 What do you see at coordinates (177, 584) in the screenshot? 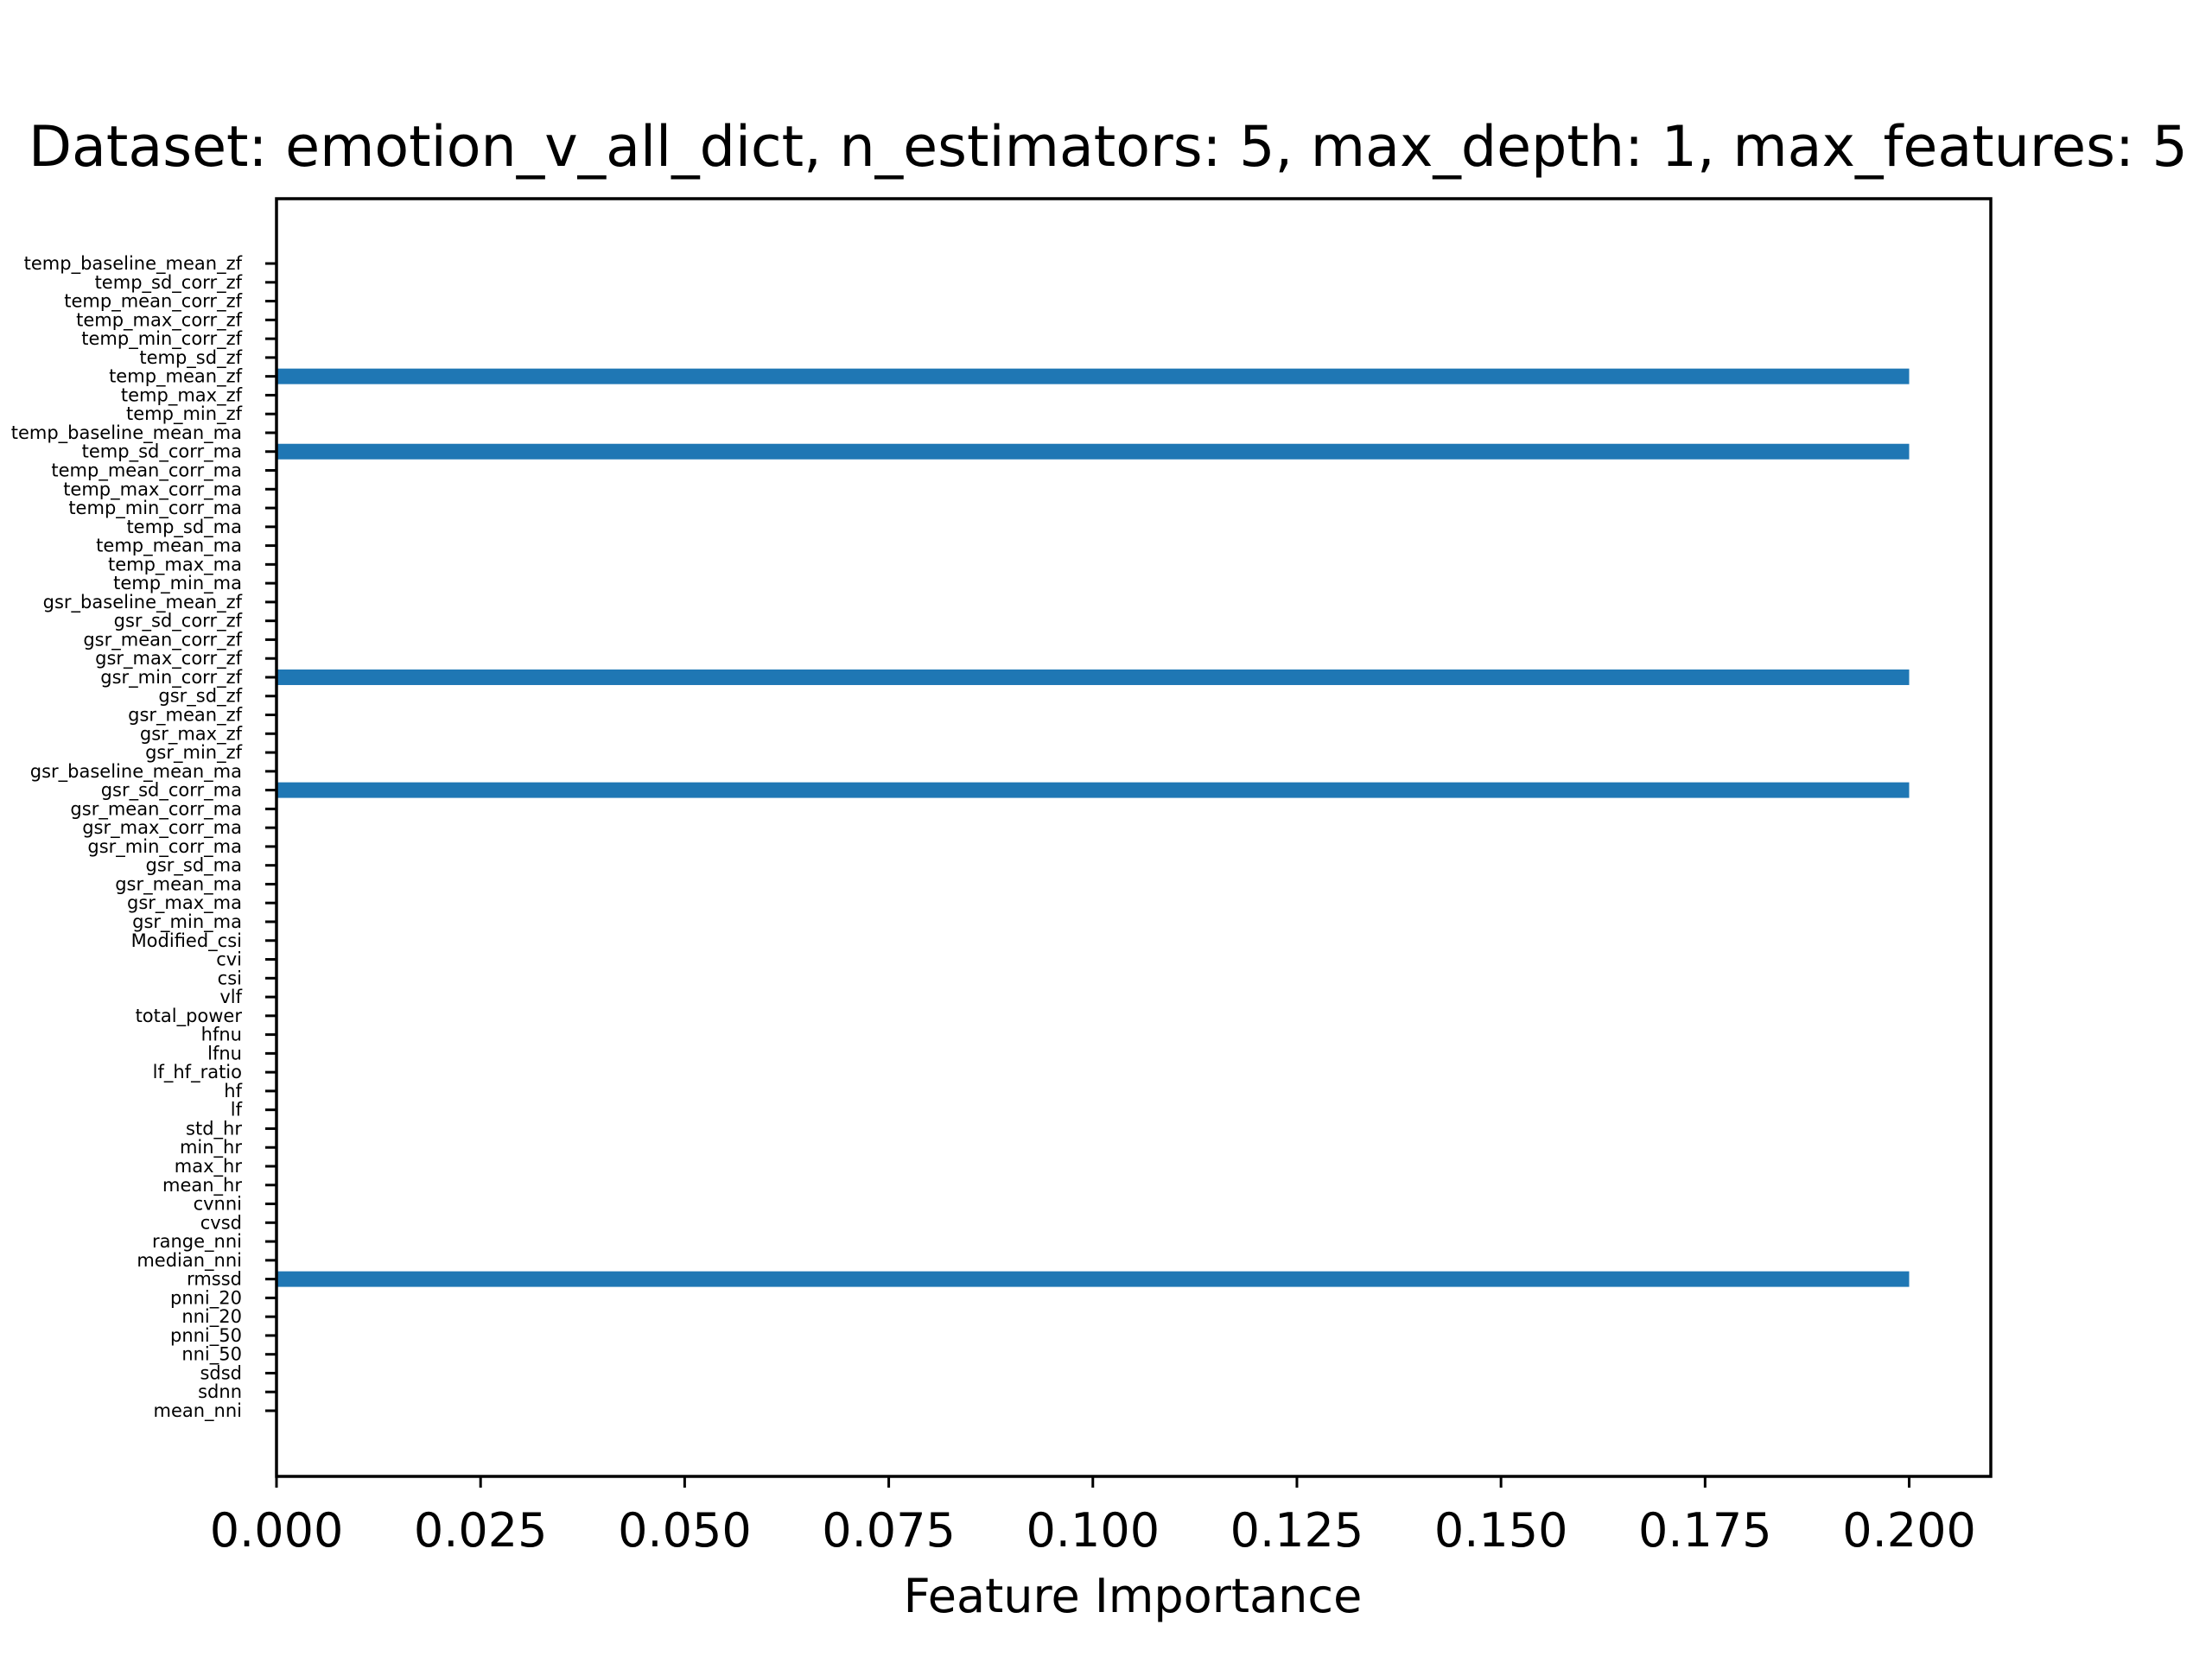
I see `y-tick-label-temp_min_ma: temp_min_ma` at bounding box center [177, 584].